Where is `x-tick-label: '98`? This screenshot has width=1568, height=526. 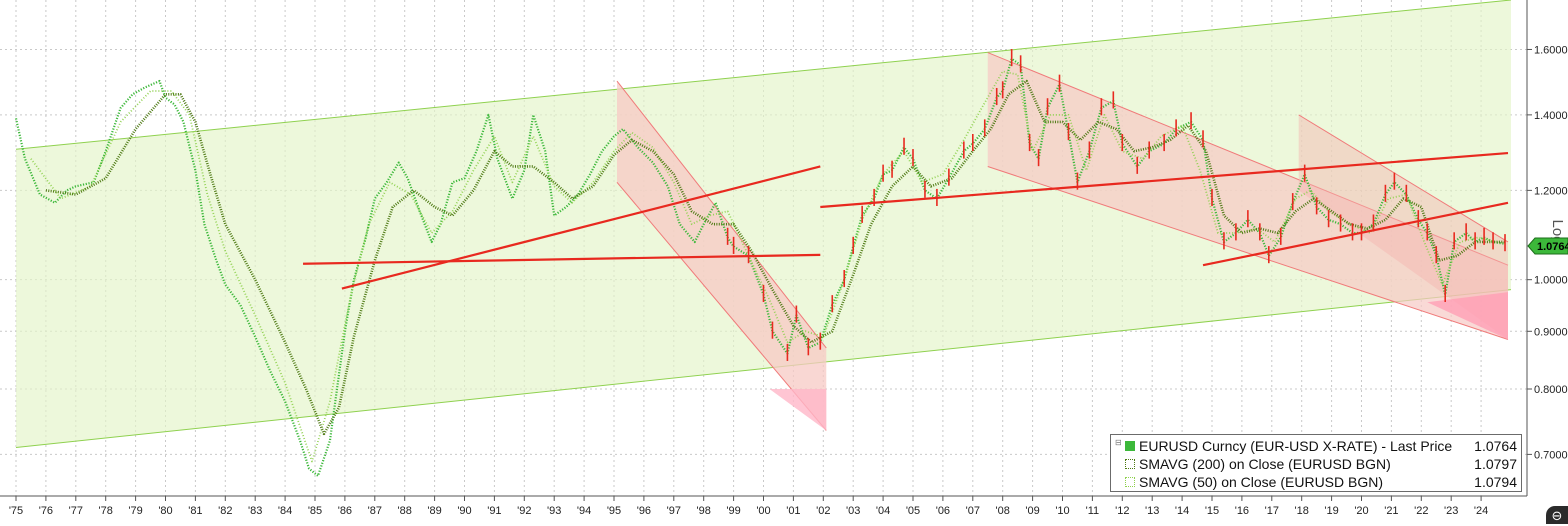
x-tick-label: '98 is located at coordinates (704, 511).